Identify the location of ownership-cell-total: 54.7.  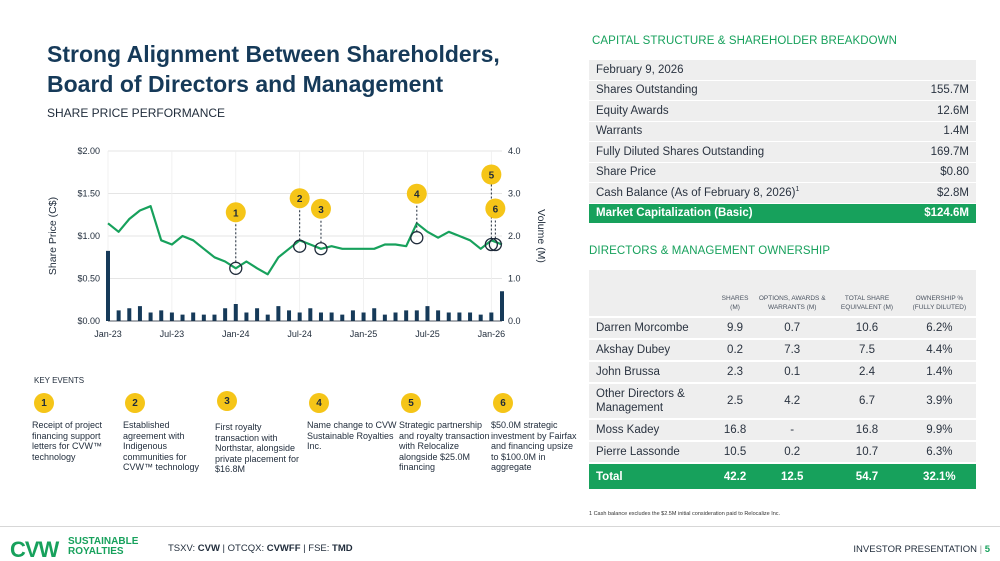
(867, 475).